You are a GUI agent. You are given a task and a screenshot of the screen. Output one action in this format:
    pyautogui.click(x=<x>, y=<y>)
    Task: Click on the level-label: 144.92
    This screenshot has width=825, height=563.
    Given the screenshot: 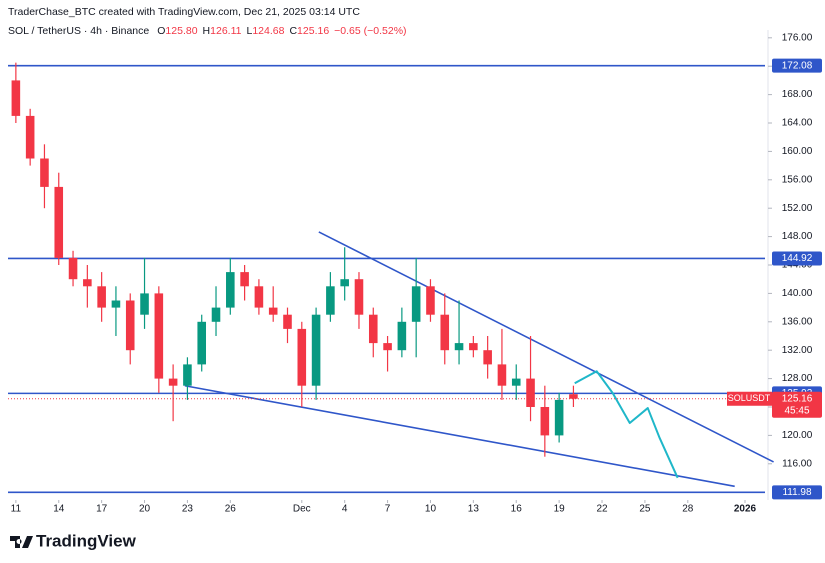 What is the action you would take?
    pyautogui.click(x=797, y=258)
    